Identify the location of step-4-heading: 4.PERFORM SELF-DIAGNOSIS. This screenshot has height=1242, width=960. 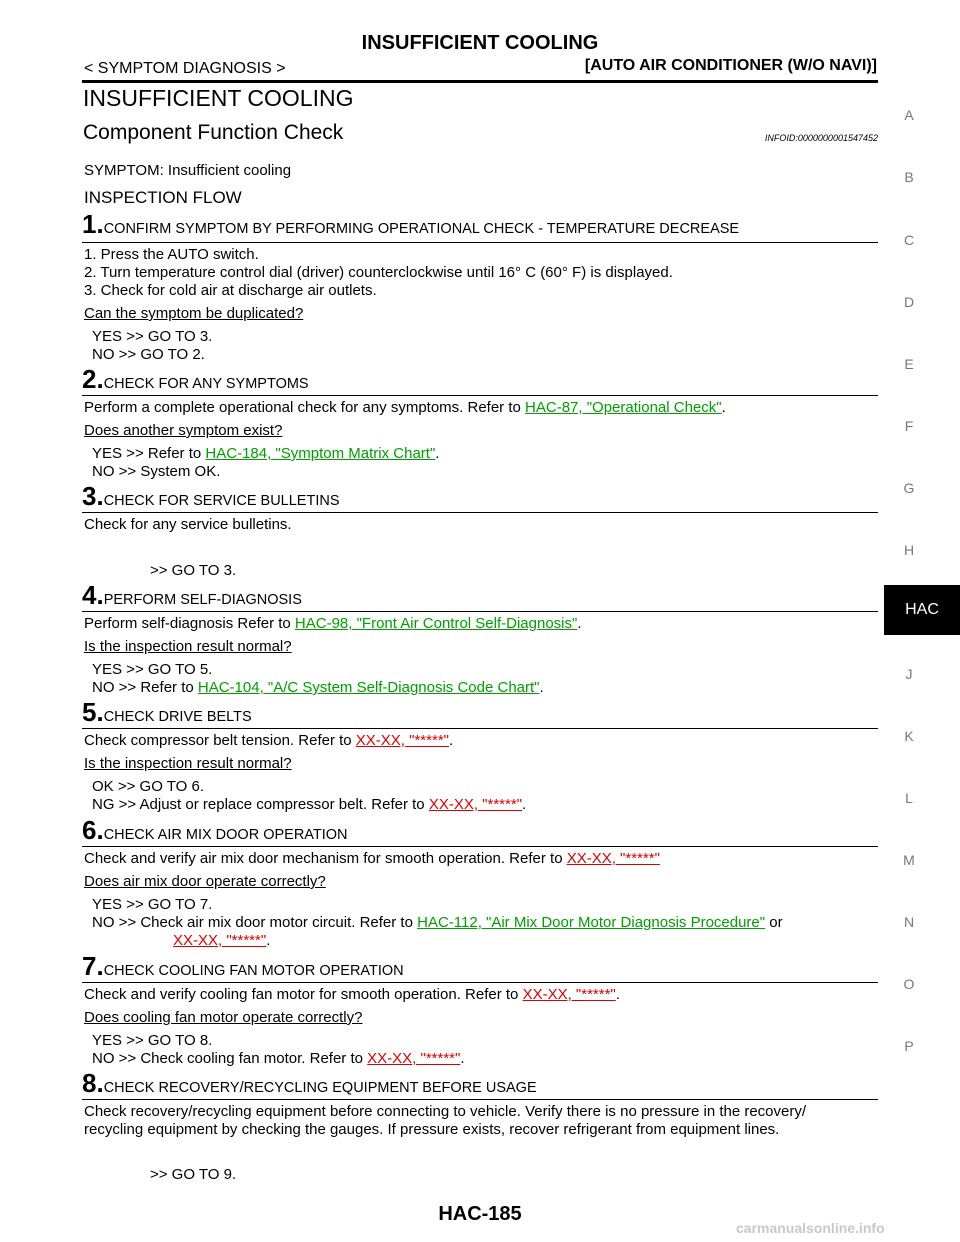
(192, 595).